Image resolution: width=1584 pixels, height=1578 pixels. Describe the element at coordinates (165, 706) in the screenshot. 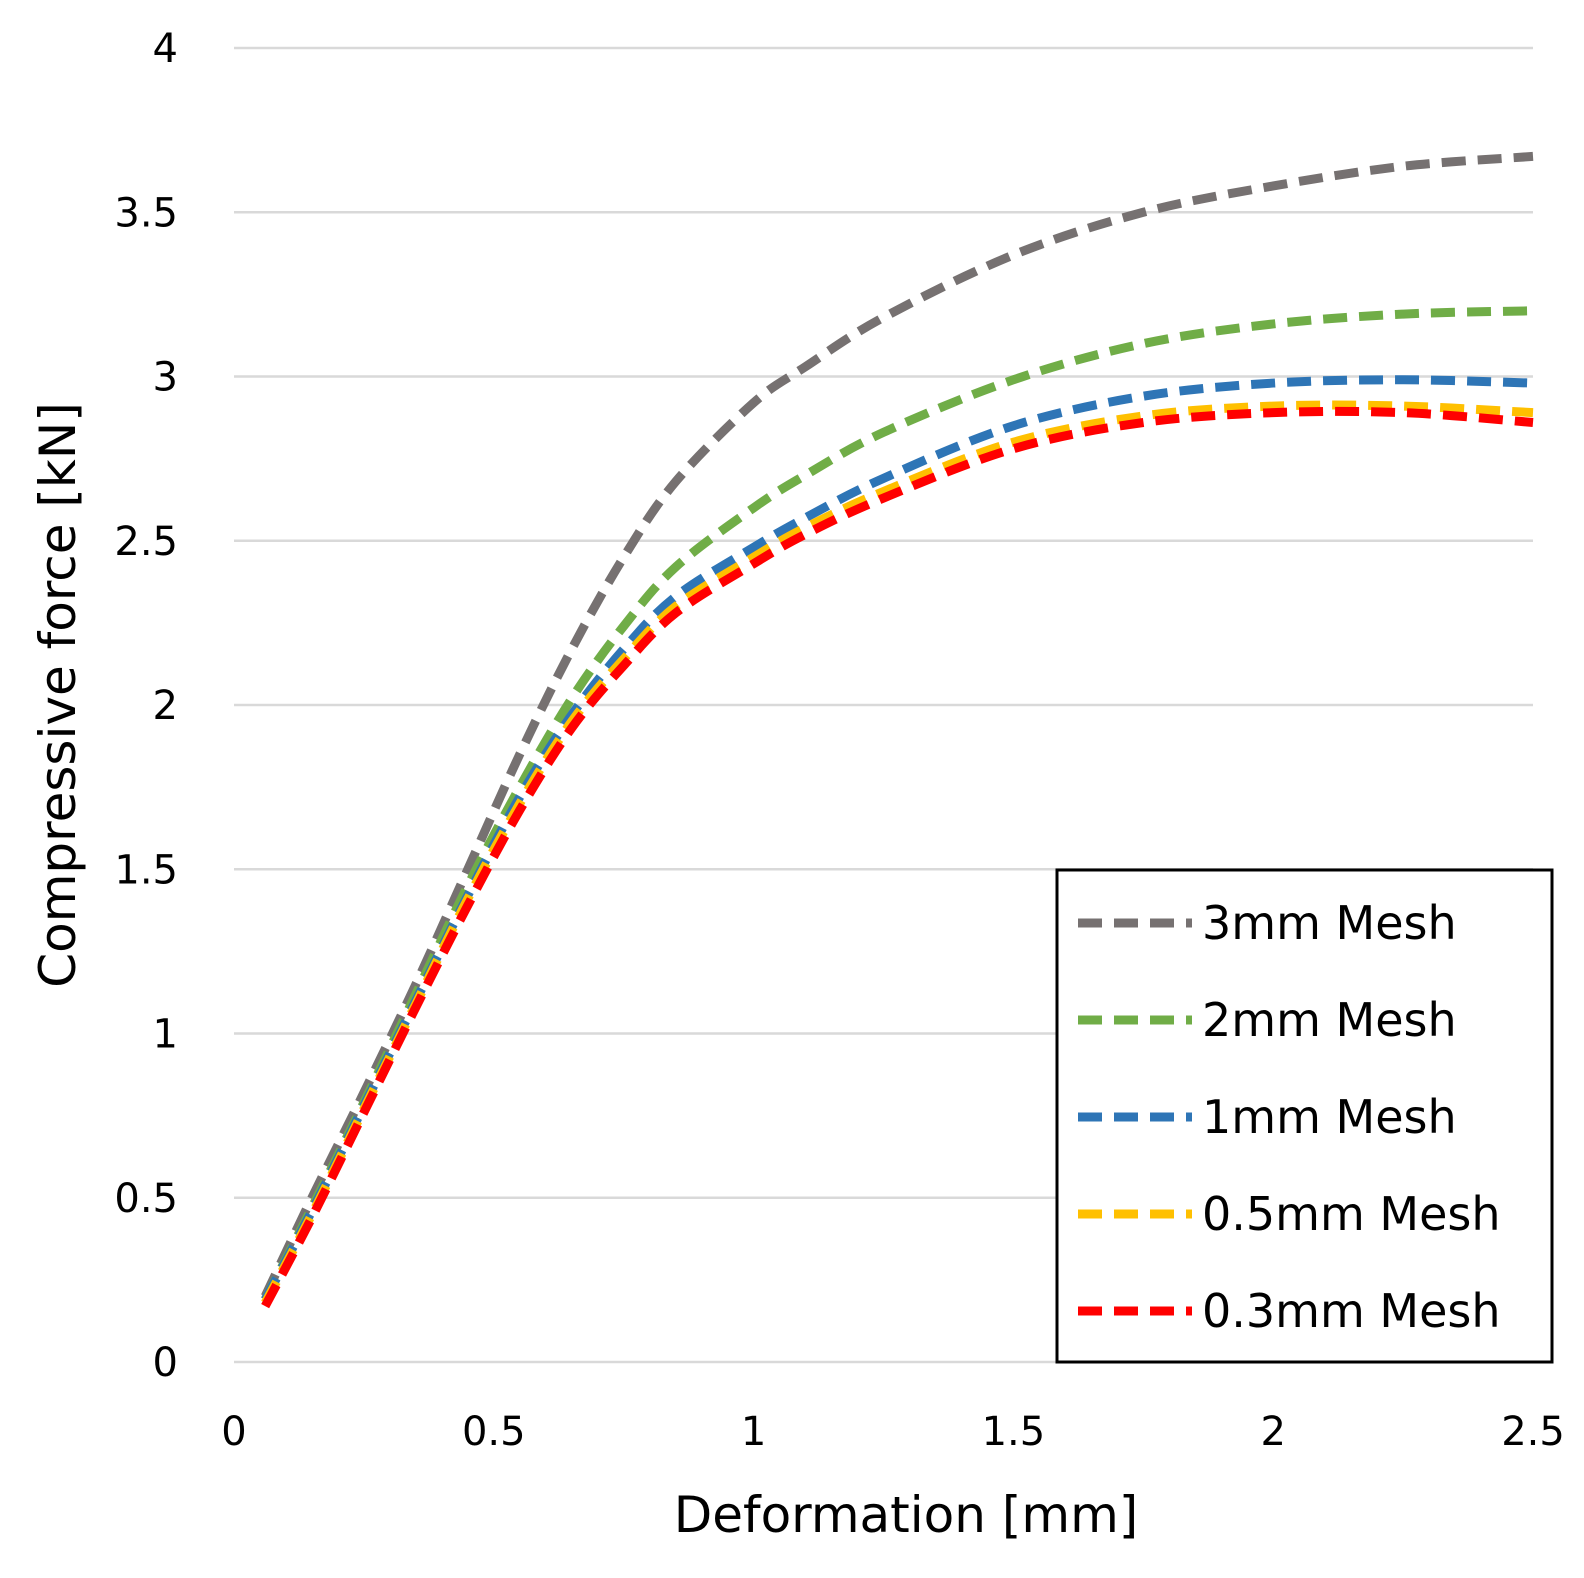

I see `y-tick-label: 2` at that location.